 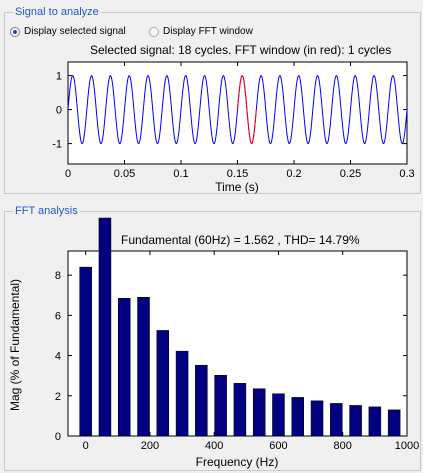 I want to click on radio-selected-icon, so click(x=15, y=31).